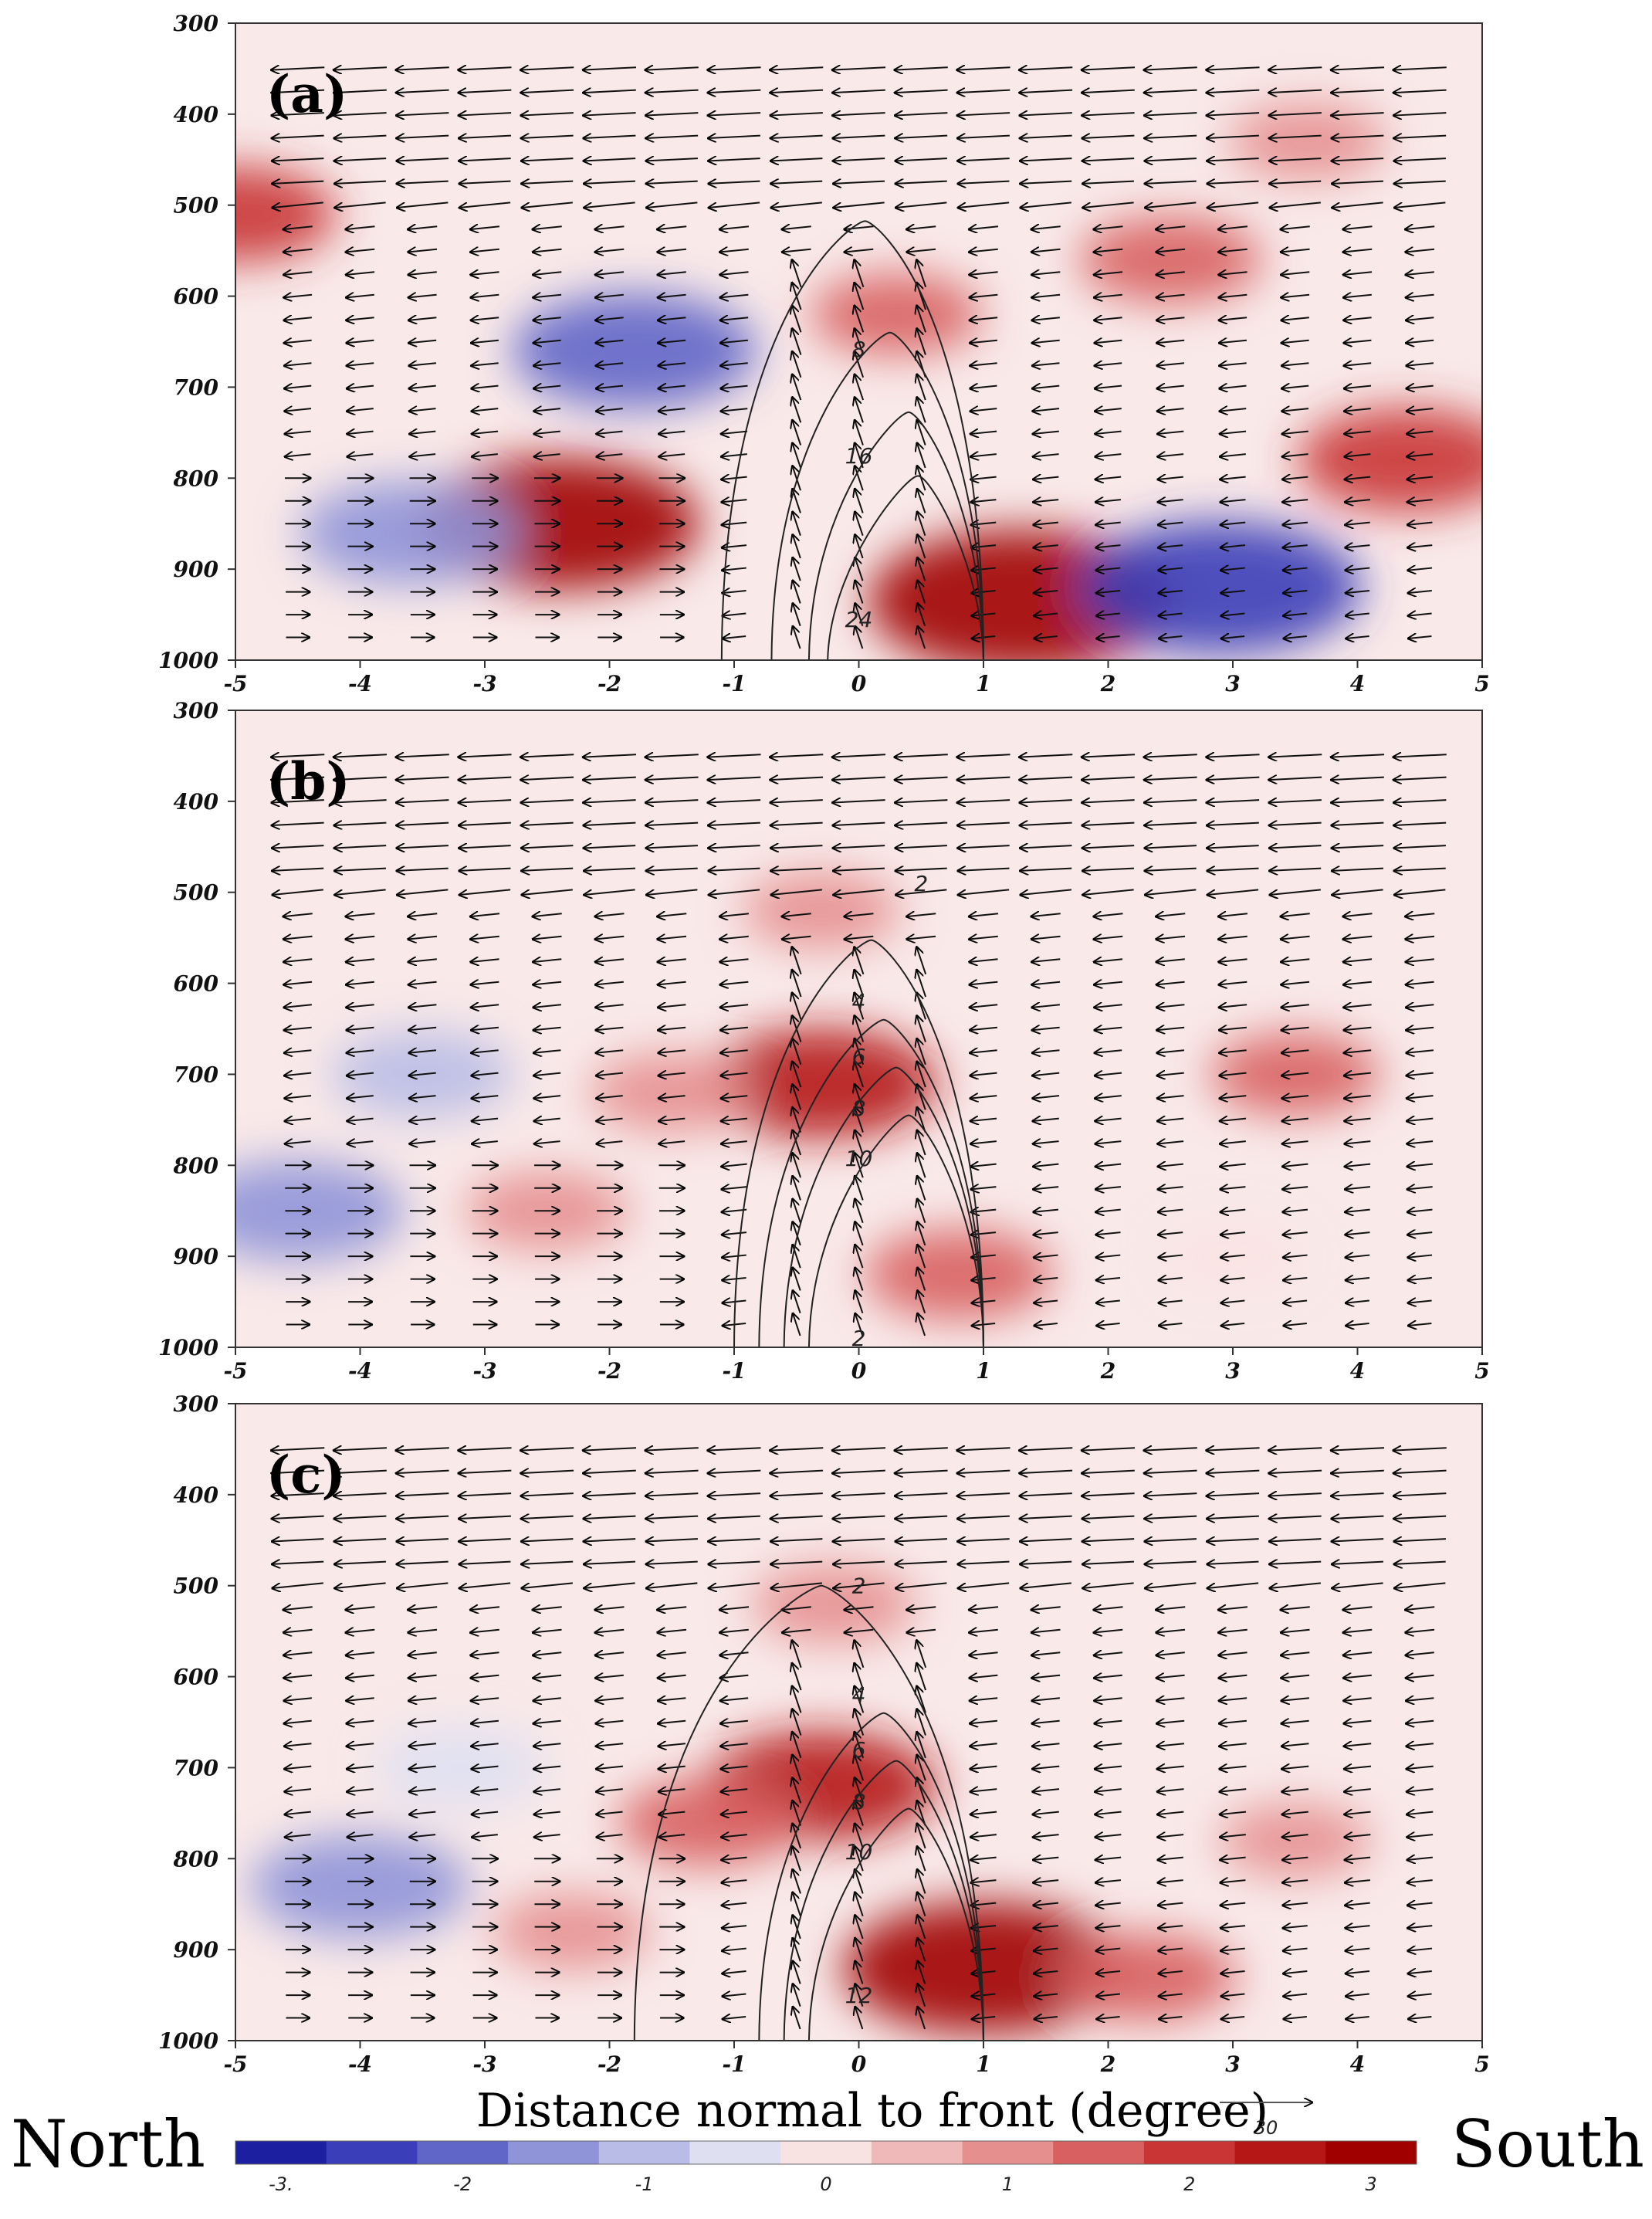 Image resolution: width=1652 pixels, height=2219 pixels. What do you see at coordinates (877, 495) in the screenshot?
I see `contour-line` at bounding box center [877, 495].